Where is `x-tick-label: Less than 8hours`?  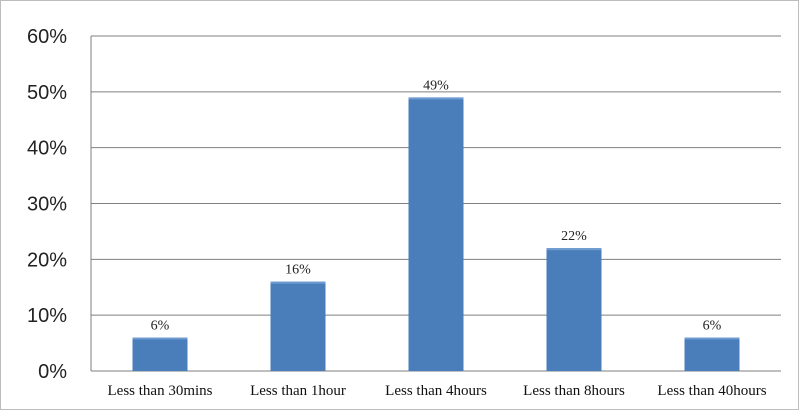
x-tick-label: Less than 8hours is located at coordinates (574, 391).